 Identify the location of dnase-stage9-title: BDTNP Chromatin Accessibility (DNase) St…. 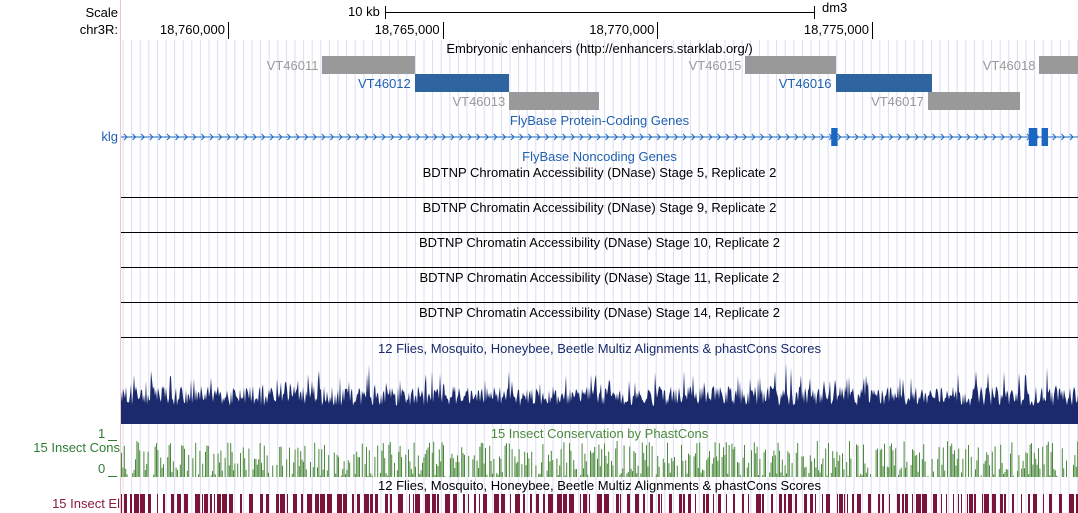
(599, 207).